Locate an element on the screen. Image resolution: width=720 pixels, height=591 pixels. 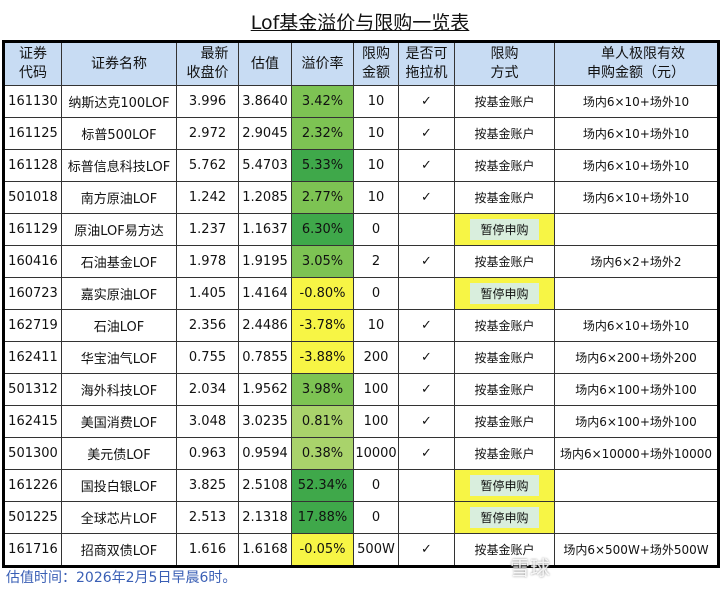
cell-name: 标普信息科技LOF is located at coordinates (119, 165).